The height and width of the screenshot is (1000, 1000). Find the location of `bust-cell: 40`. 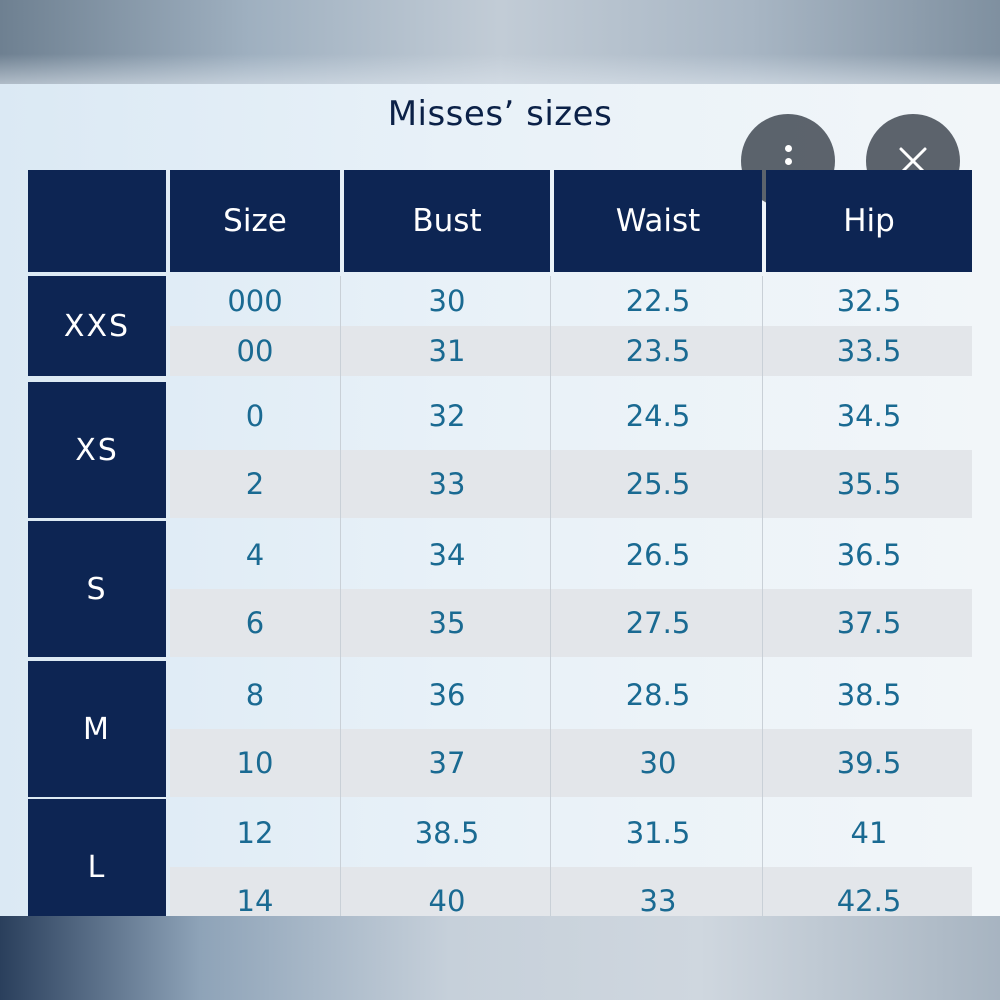

bust-cell: 40 is located at coordinates (447, 900).